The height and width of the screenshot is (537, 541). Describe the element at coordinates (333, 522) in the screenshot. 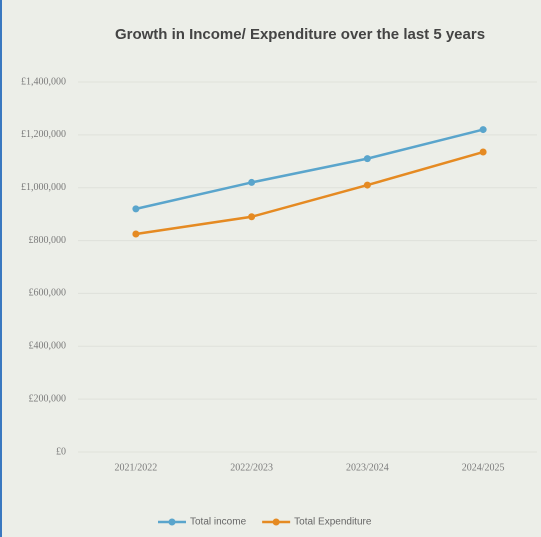

I see `legend-label: Total Expenditure` at that location.